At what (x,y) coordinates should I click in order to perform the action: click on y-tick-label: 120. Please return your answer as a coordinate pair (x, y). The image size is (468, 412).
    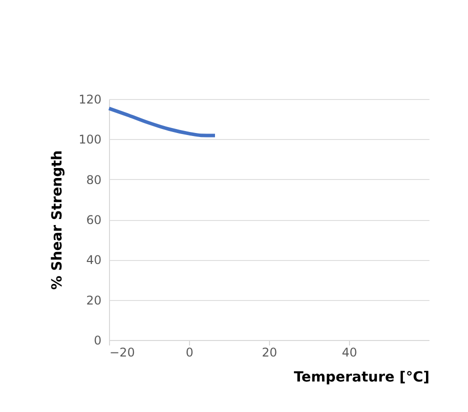
    Looking at the image, I should click on (90, 99).